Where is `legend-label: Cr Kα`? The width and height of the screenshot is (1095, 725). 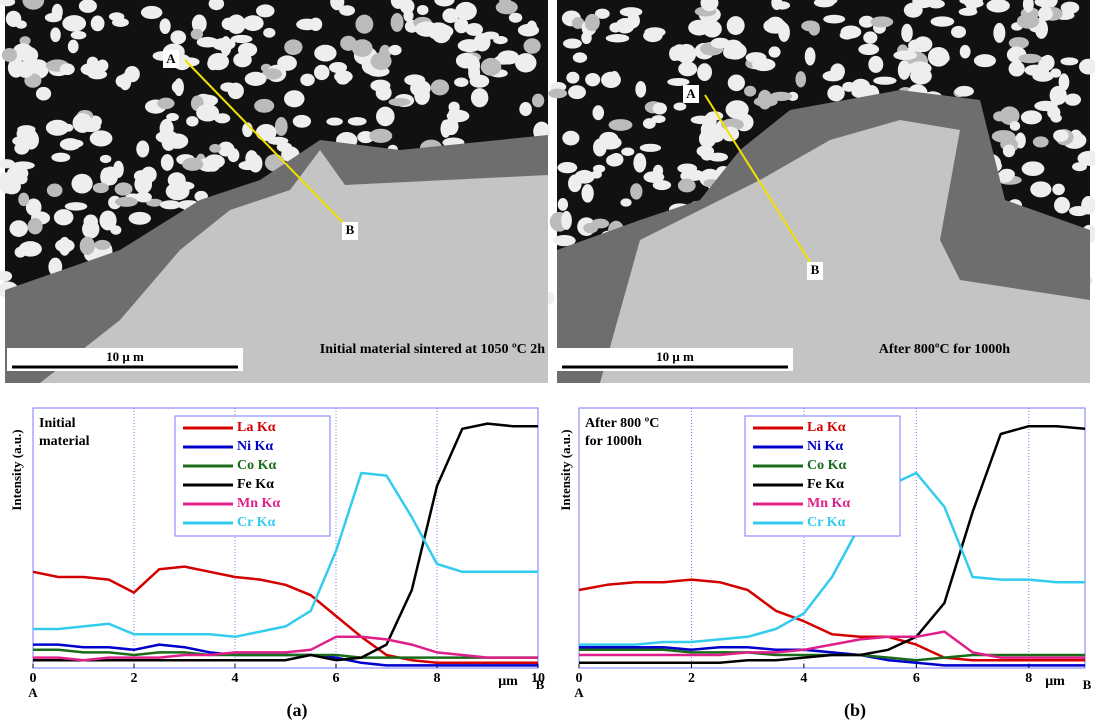 legend-label: Cr Kα is located at coordinates (256, 522).